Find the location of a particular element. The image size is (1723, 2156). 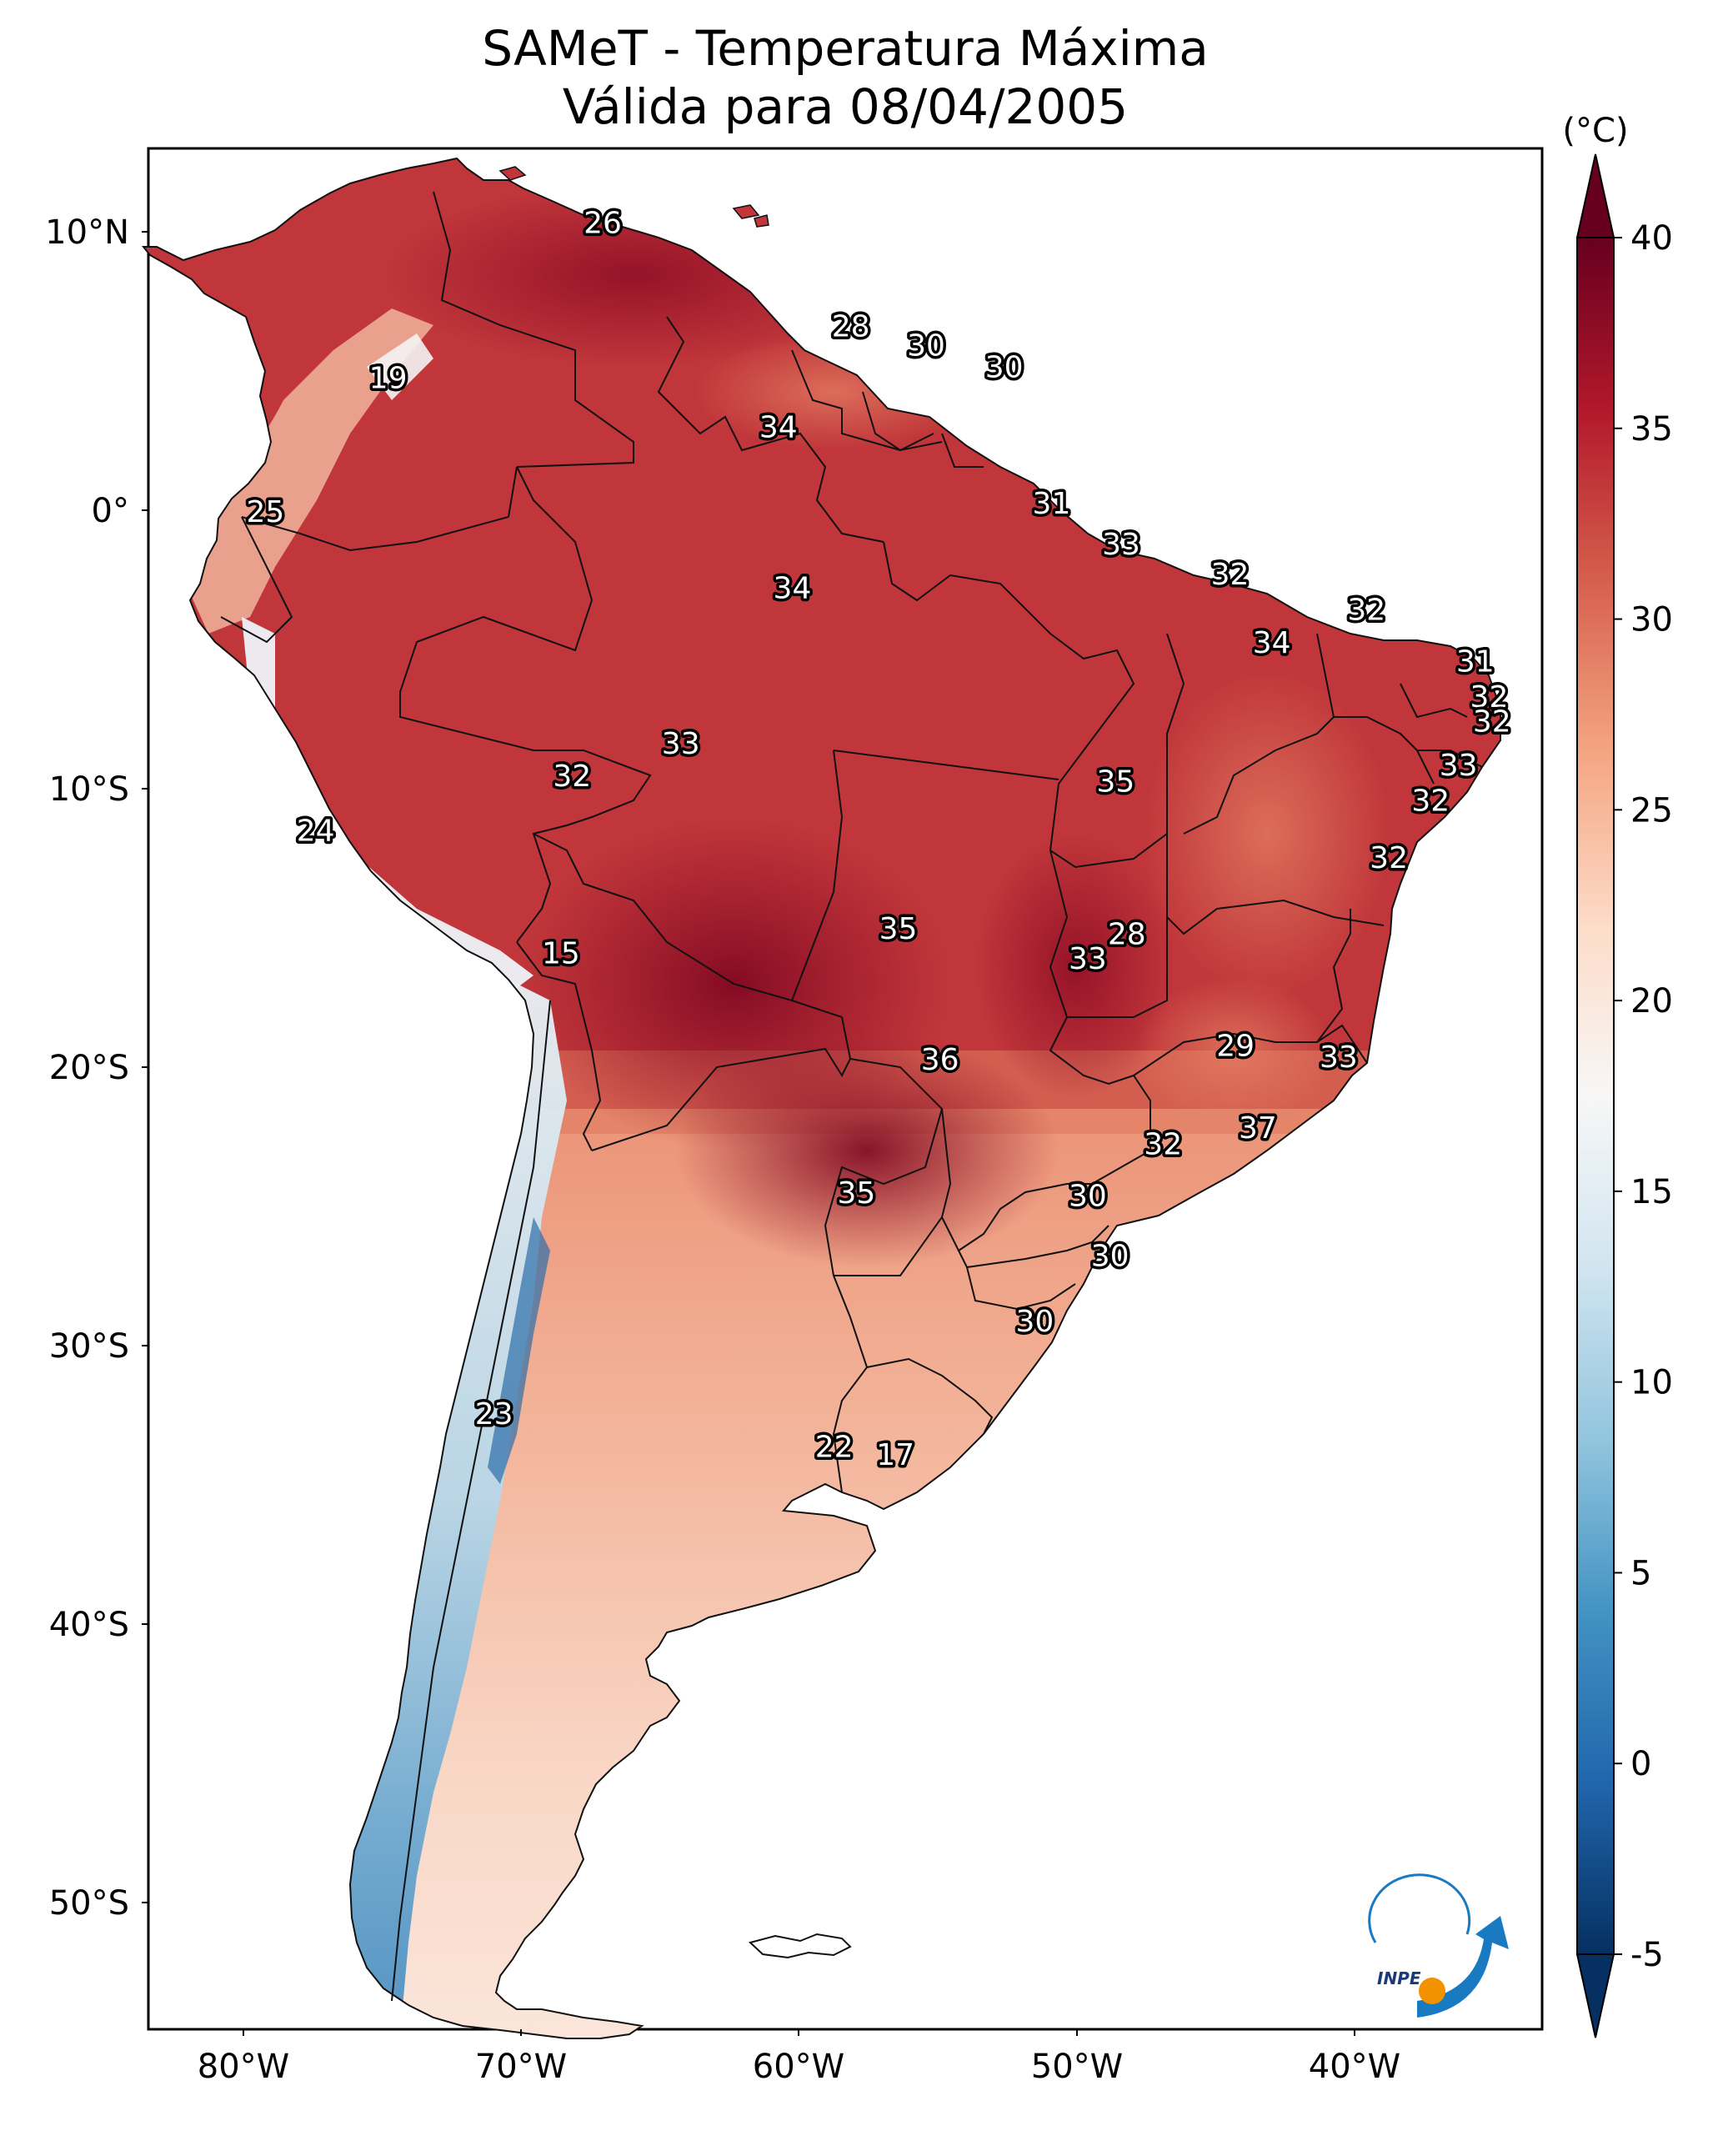

latitude-axis: 10°N 0° 10°S 20°S 30°S 40°S 50°S is located at coordinates (96, 1068).